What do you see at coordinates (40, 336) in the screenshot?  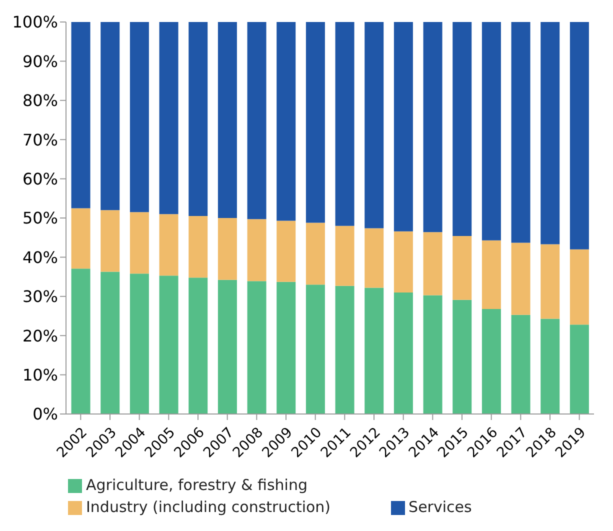 I see `y-tick-label: 20%` at bounding box center [40, 336].